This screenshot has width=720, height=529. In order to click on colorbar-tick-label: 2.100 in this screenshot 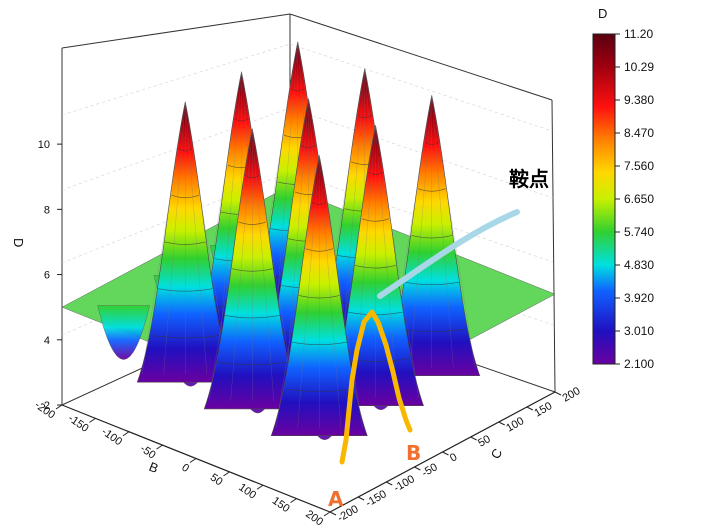, I will do `click(639, 364)`.